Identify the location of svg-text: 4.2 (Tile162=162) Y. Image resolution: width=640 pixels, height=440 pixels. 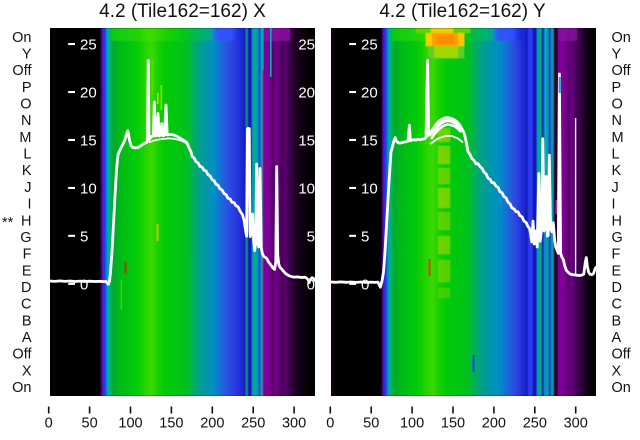
(462, 11).